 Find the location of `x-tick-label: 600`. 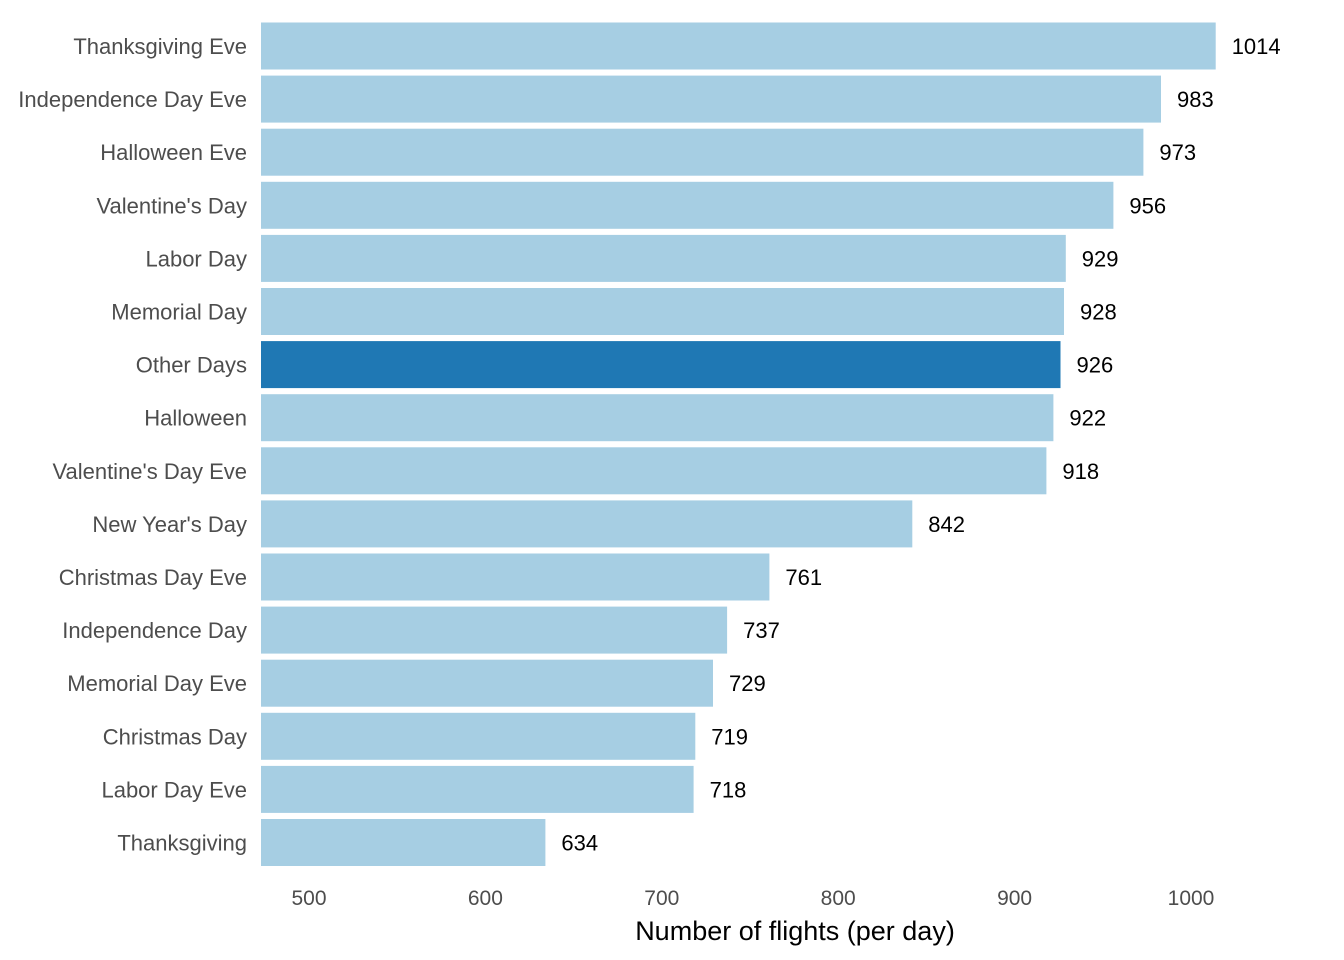

x-tick-label: 600 is located at coordinates (485, 898).